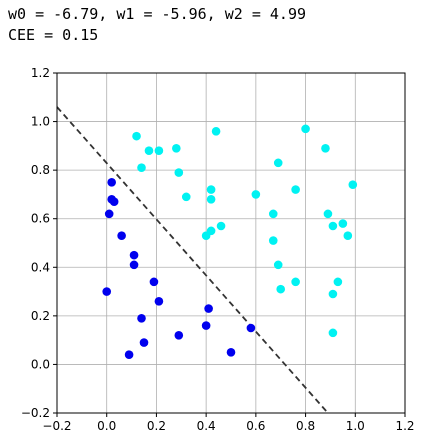  I want to click on x-tick-label: 1.2, so click(404, 426).